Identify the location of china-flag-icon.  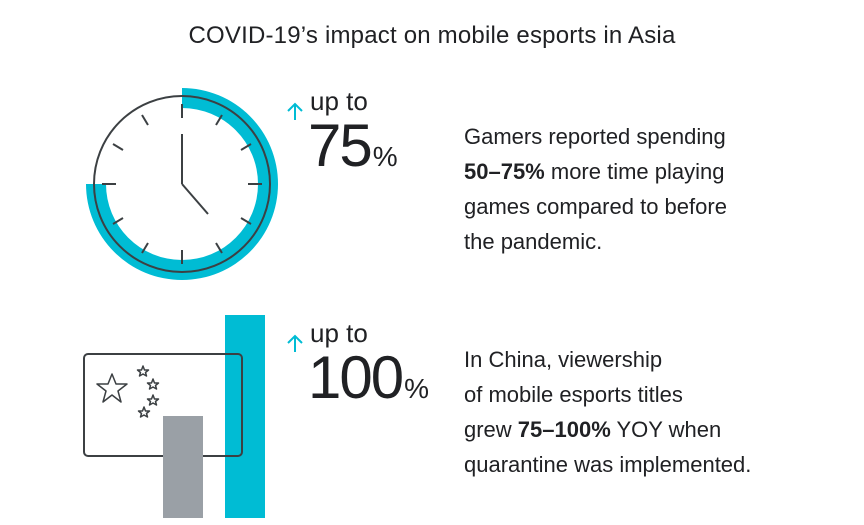
(174, 416).